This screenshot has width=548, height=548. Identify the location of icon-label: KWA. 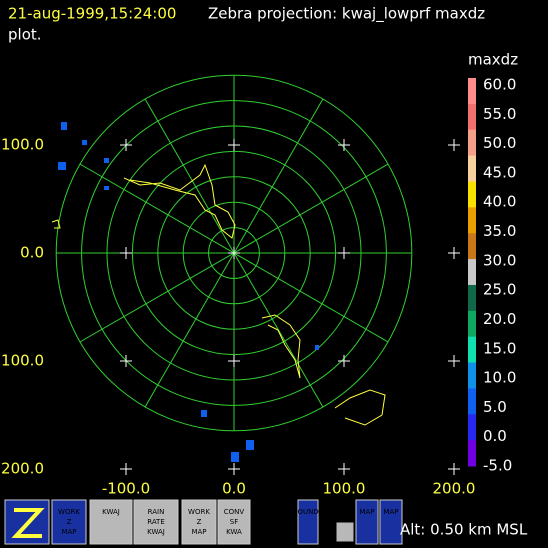
(234, 532).